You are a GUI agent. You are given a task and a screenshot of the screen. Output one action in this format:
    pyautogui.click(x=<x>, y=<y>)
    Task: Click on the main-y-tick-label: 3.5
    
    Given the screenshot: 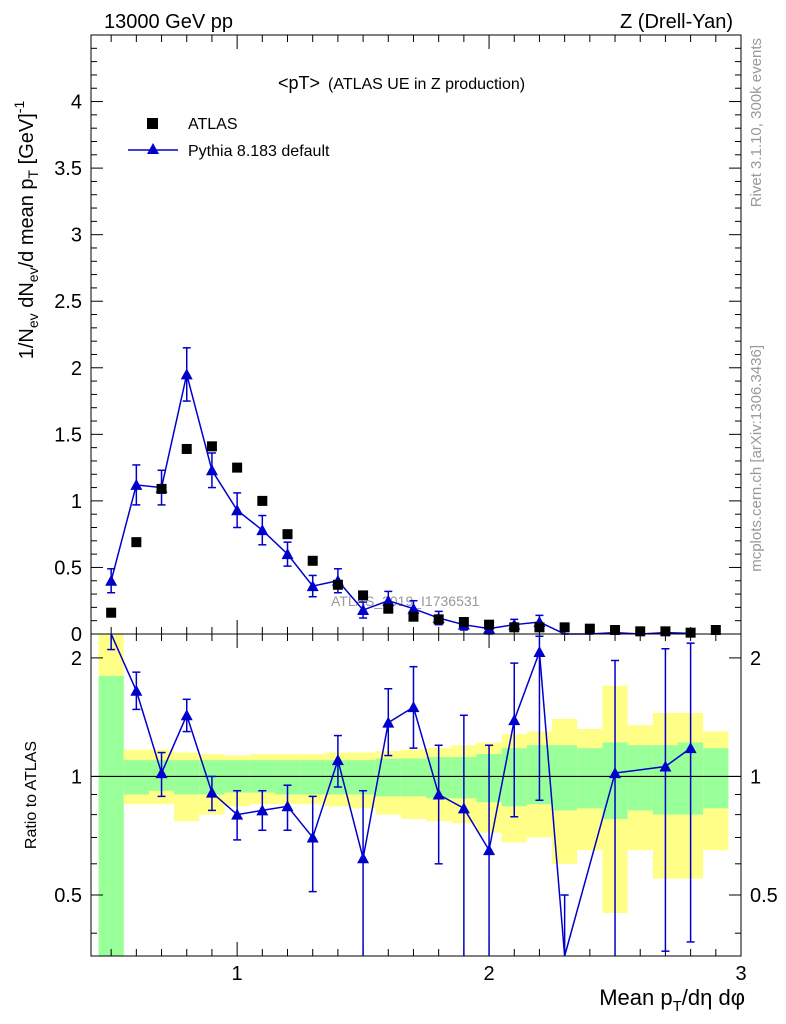 What is the action you would take?
    pyautogui.click(x=68, y=169)
    